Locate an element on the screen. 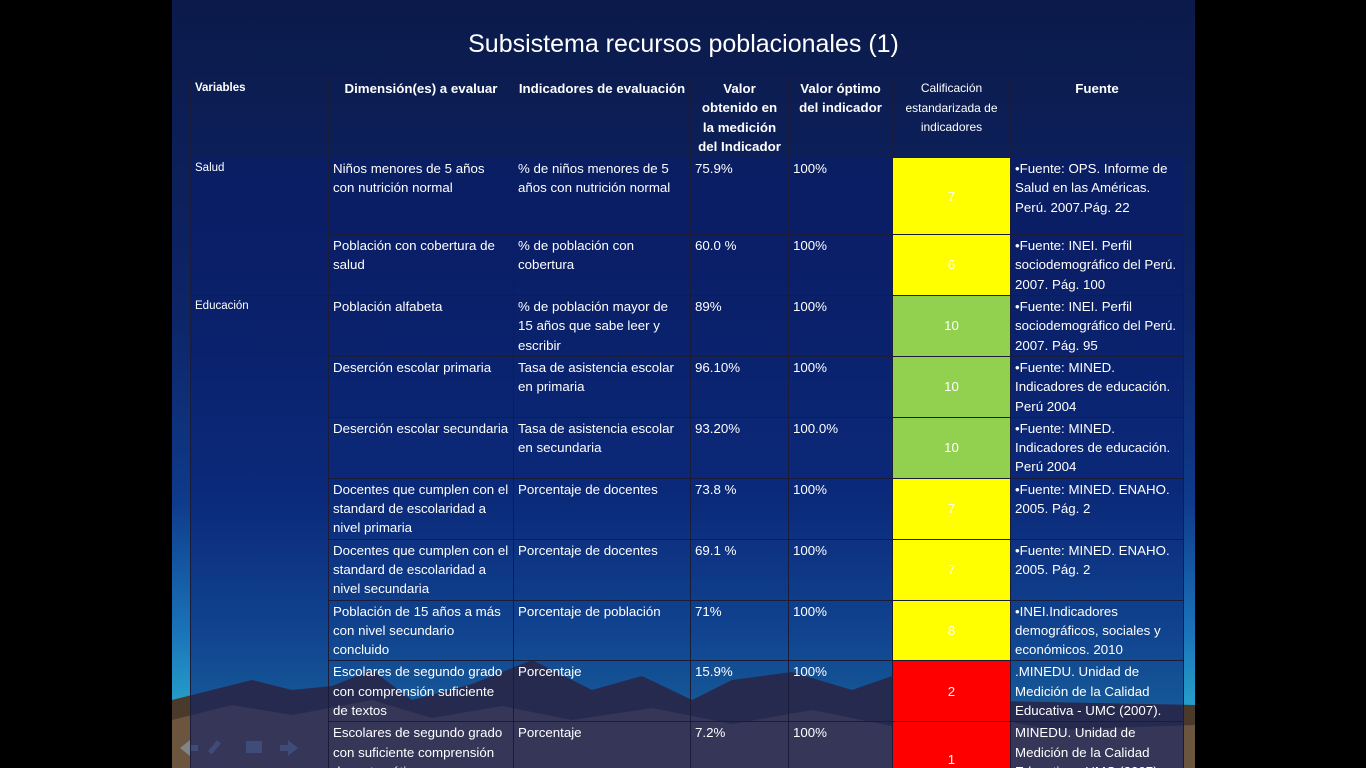 This screenshot has width=1366, height=768. slide-title: Subsistema recursos poblacionales (1) is located at coordinates (683, 44).